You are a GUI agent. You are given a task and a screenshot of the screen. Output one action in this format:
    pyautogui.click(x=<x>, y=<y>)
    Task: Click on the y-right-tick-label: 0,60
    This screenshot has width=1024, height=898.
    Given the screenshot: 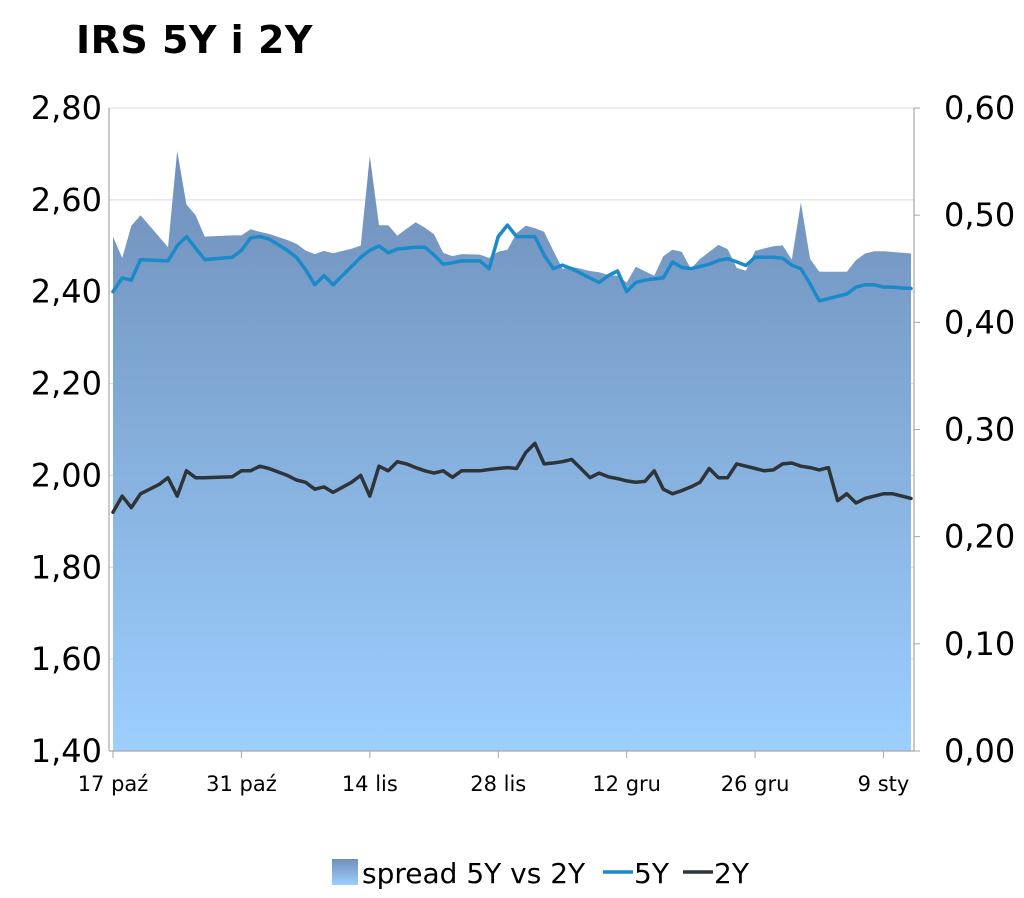 What is the action you would take?
    pyautogui.click(x=979, y=108)
    